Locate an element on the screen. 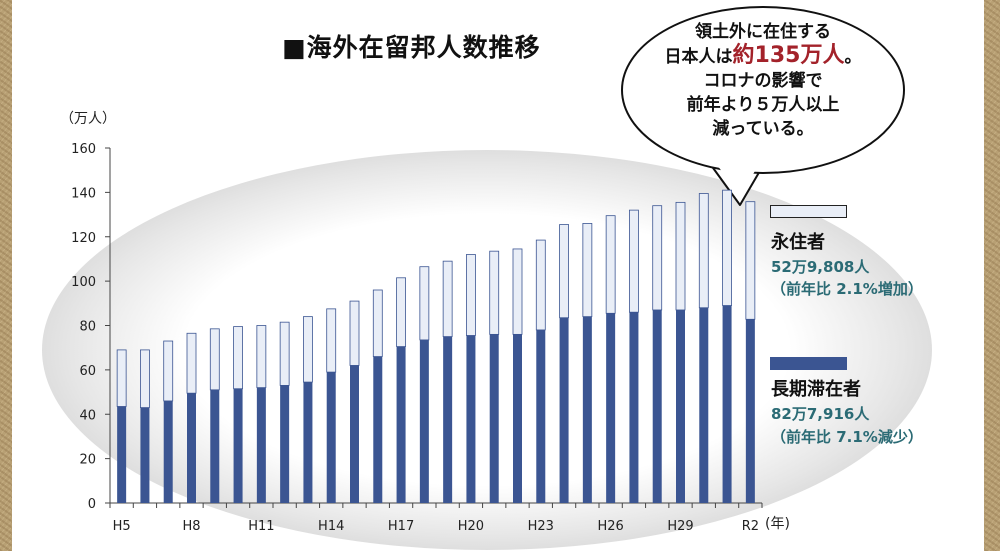  legend-swatch-long-term is located at coordinates (808, 363).